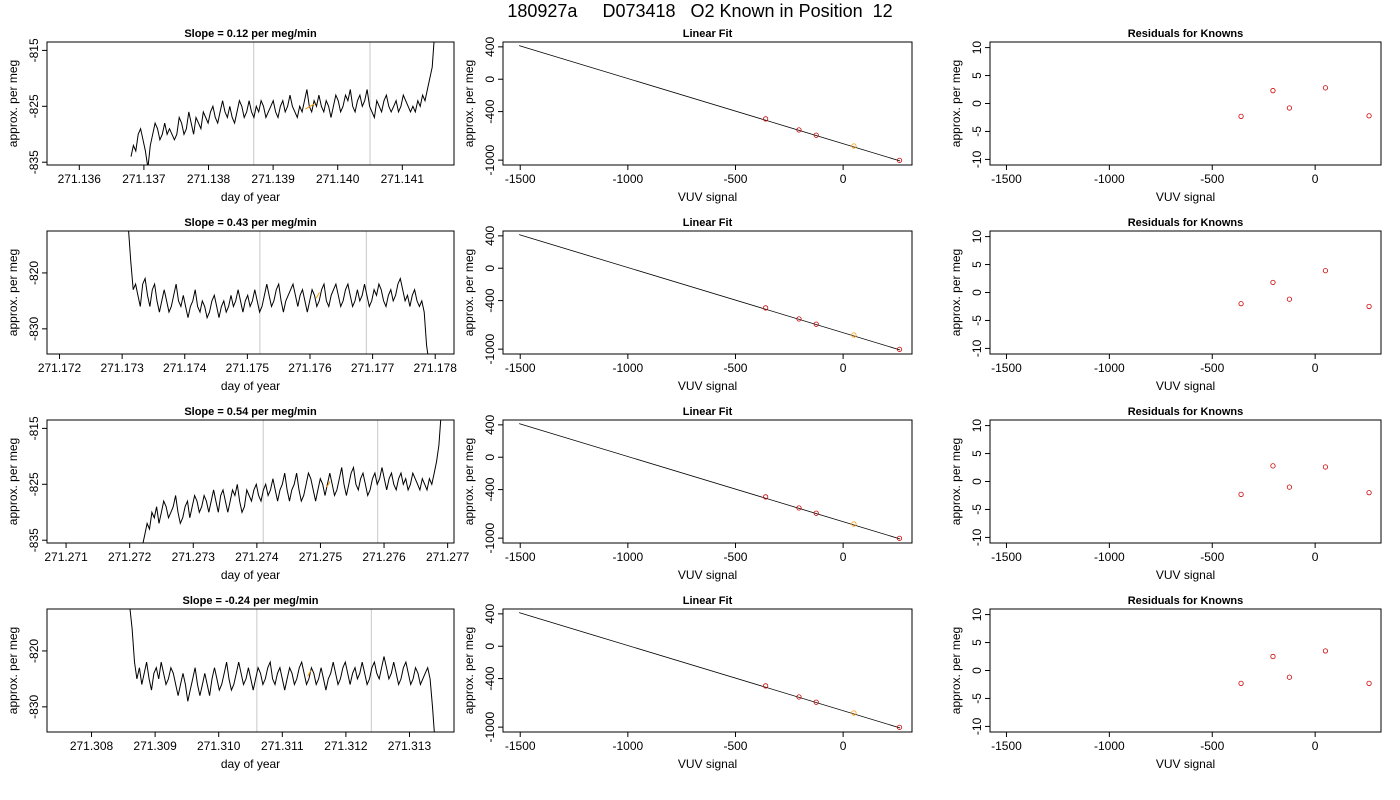 The image size is (1400, 800). What do you see at coordinates (309, 673) in the screenshot?
I see `highlight-segment` at bounding box center [309, 673].